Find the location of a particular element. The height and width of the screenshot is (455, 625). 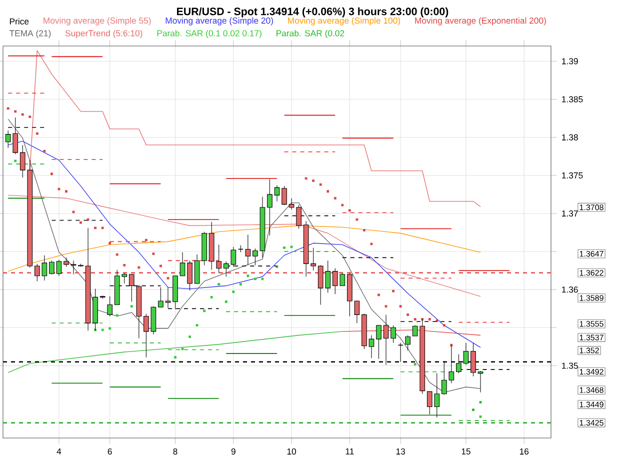

y-tick-label: 1.39 is located at coordinates (570, 61).